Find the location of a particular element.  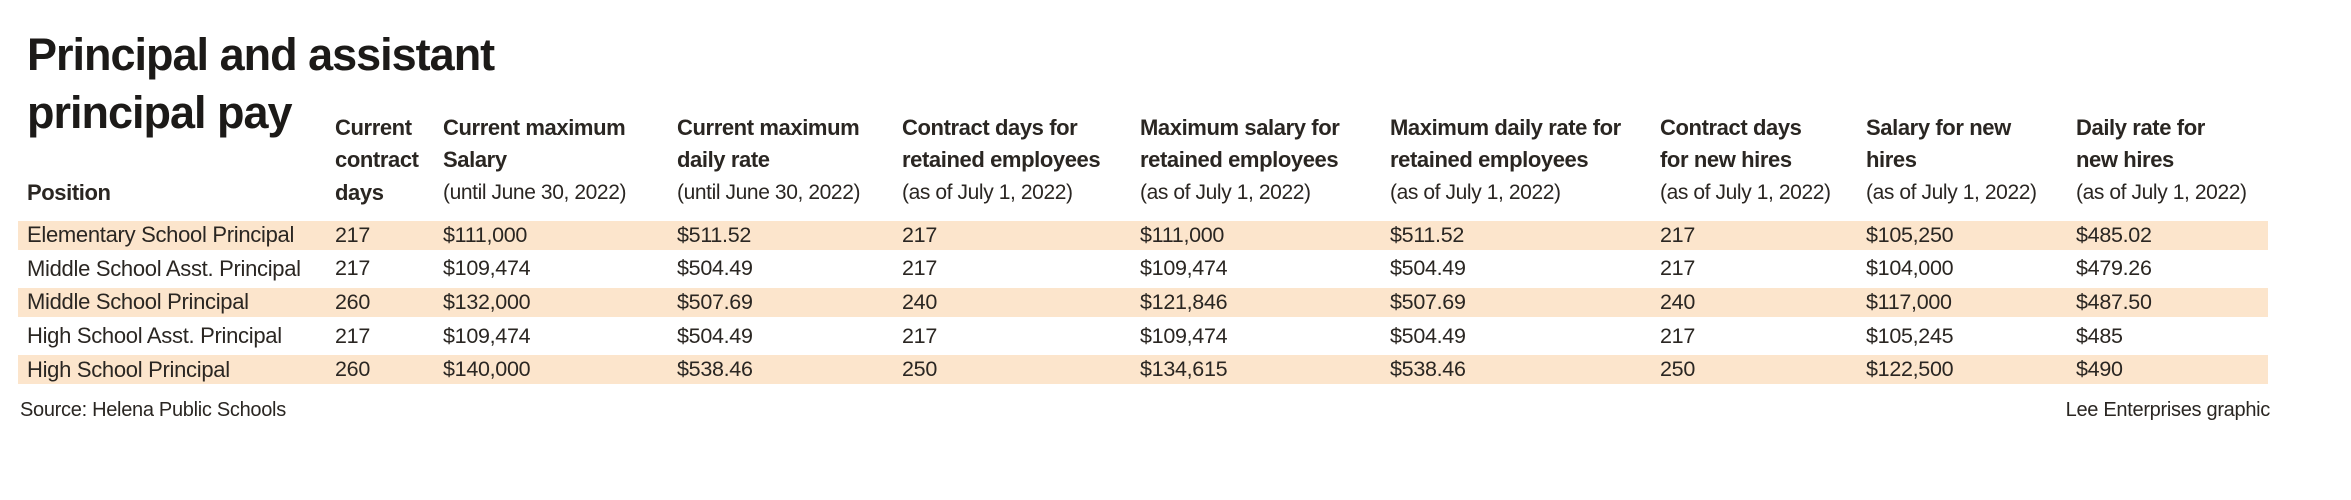

cell-contract-days-new-hires: 240 is located at coordinates (1677, 301).